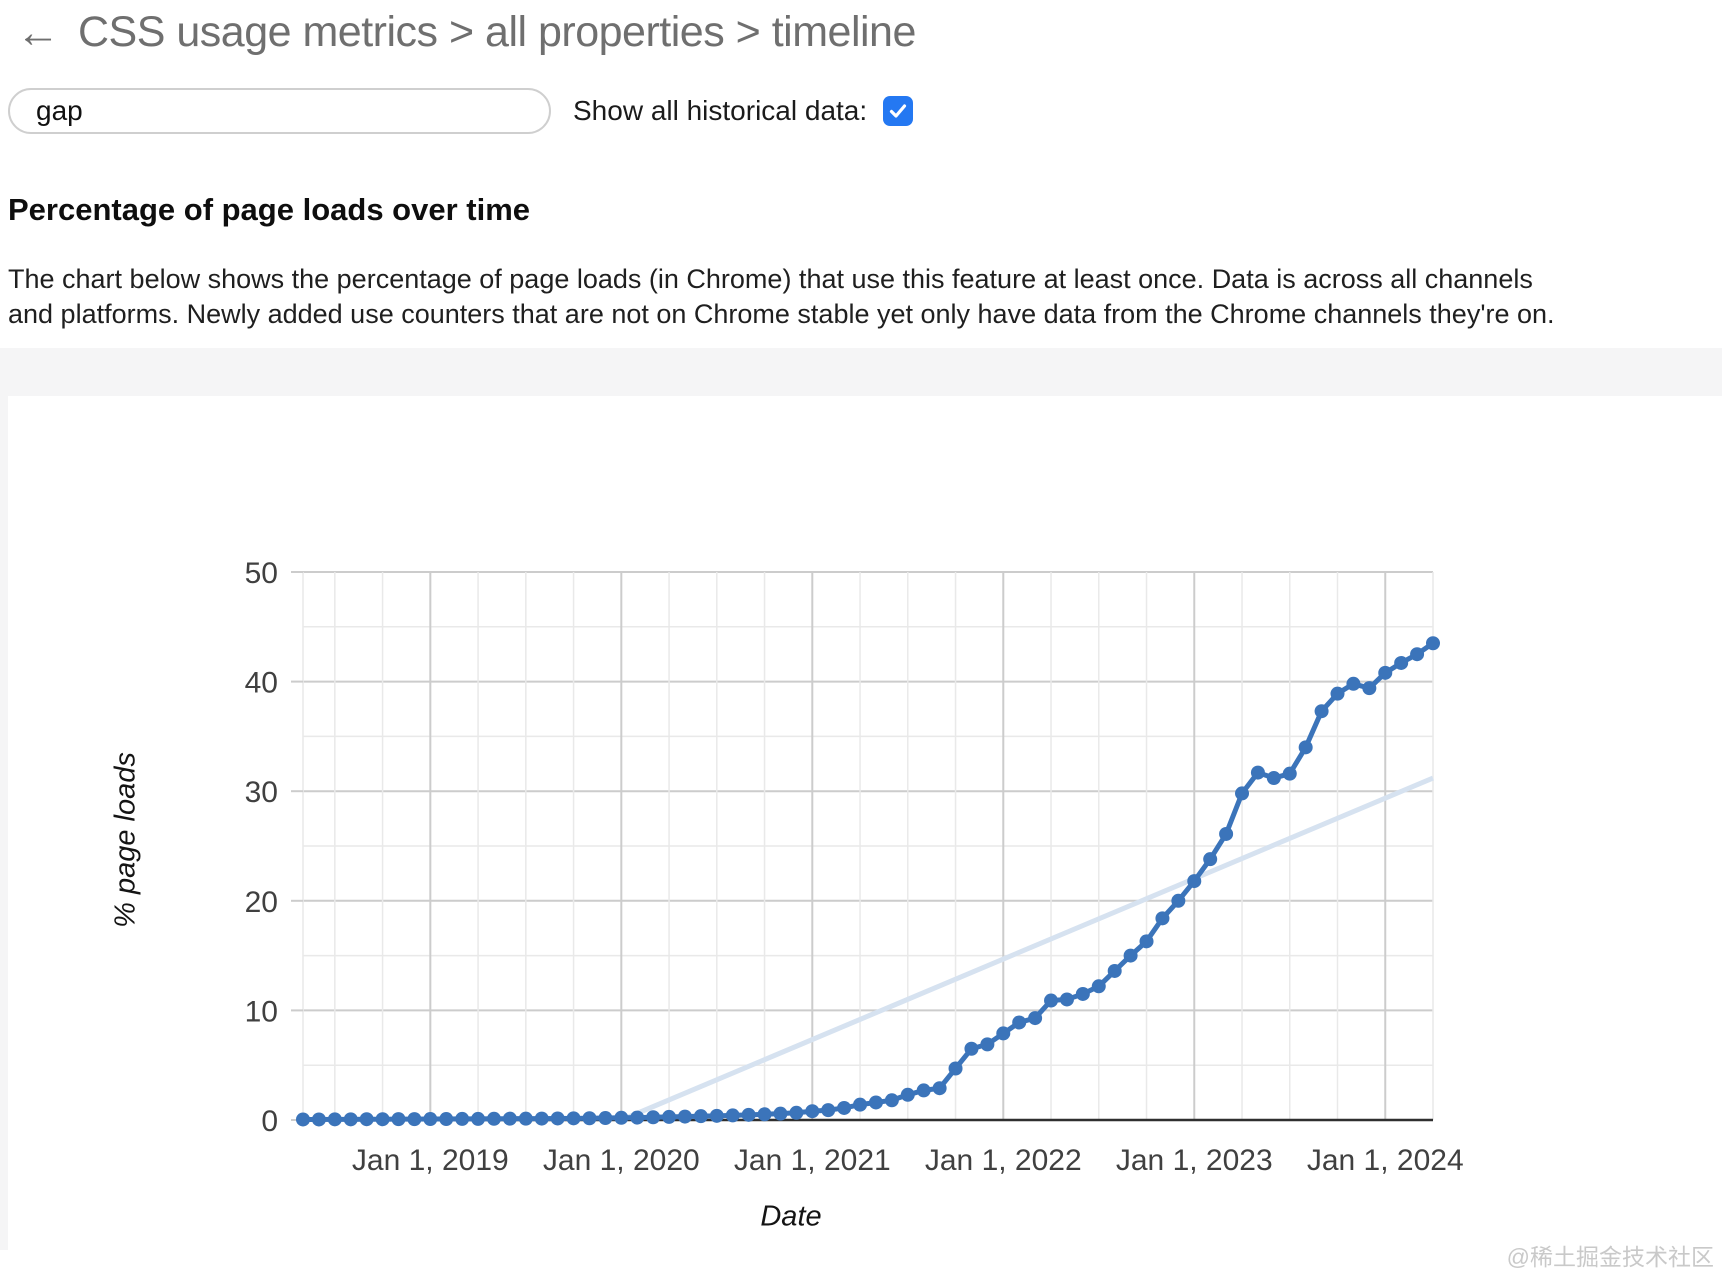 The height and width of the screenshot is (1272, 1722). I want to click on section-divider, so click(861, 372).